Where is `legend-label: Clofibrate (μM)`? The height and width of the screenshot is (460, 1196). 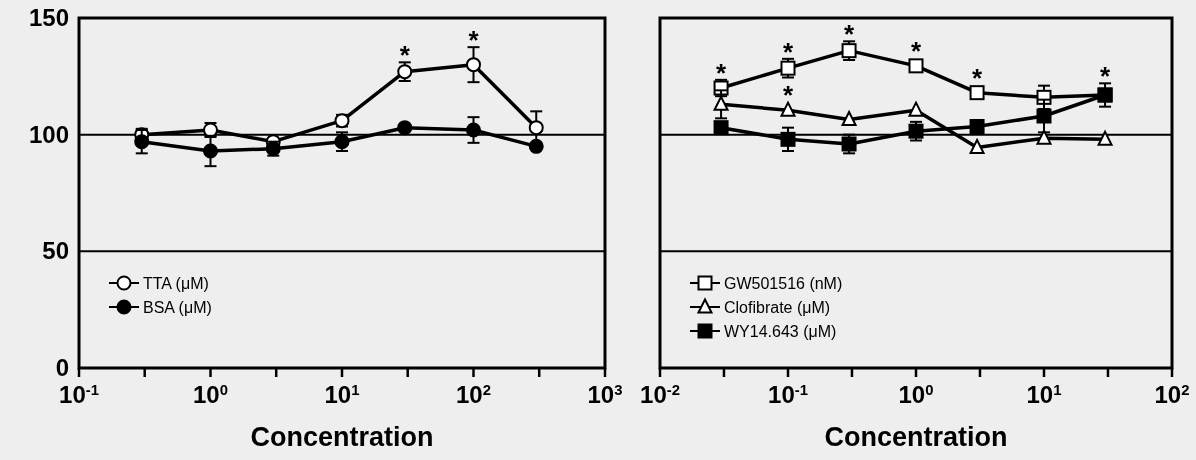
legend-label: Clofibrate (μM) is located at coordinates (777, 307).